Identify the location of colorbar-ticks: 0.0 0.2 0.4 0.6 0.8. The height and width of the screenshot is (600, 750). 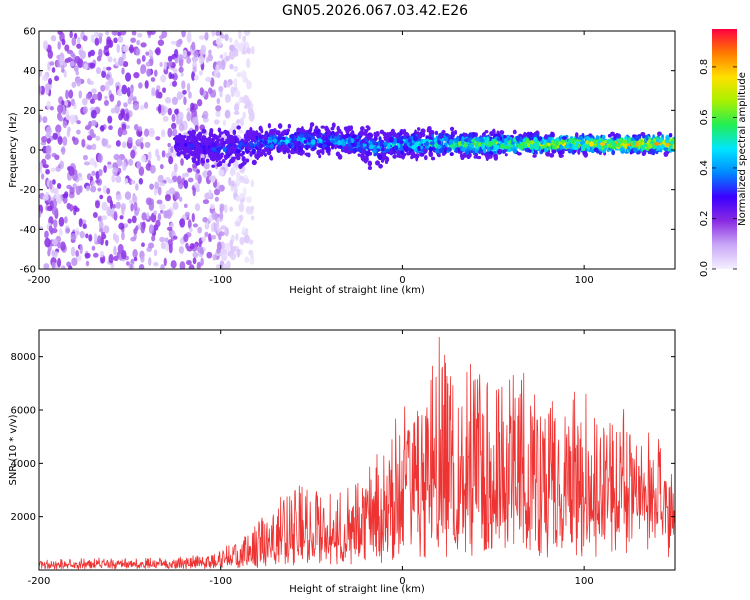
(718, 168).